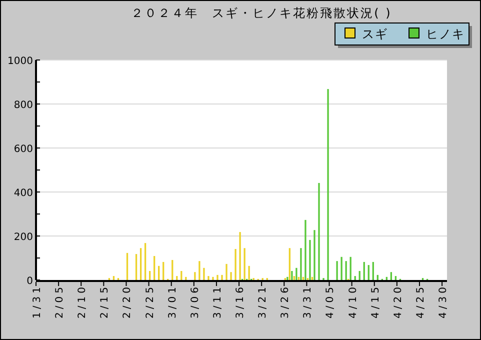 This screenshot has width=481, height=340. Describe the element at coordinates (286, 301) in the screenshot. I see `x-tick-label: 3/26` at that location.